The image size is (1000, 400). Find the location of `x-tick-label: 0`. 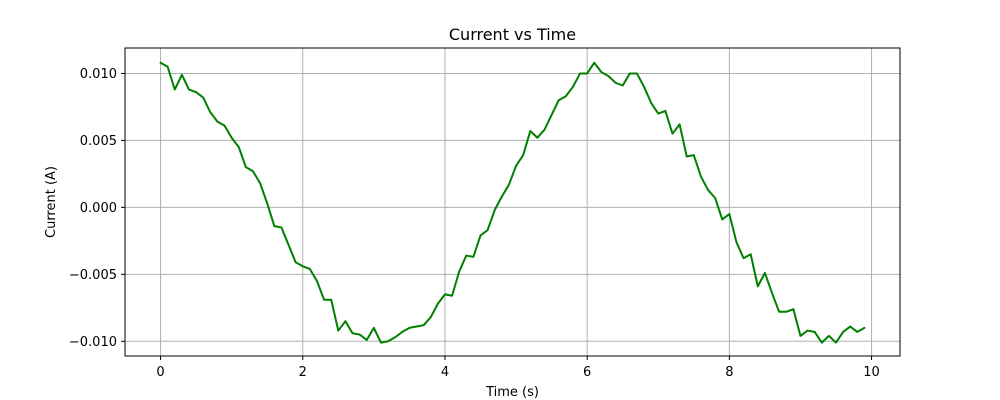

x-tick-label: 0 is located at coordinates (160, 372).